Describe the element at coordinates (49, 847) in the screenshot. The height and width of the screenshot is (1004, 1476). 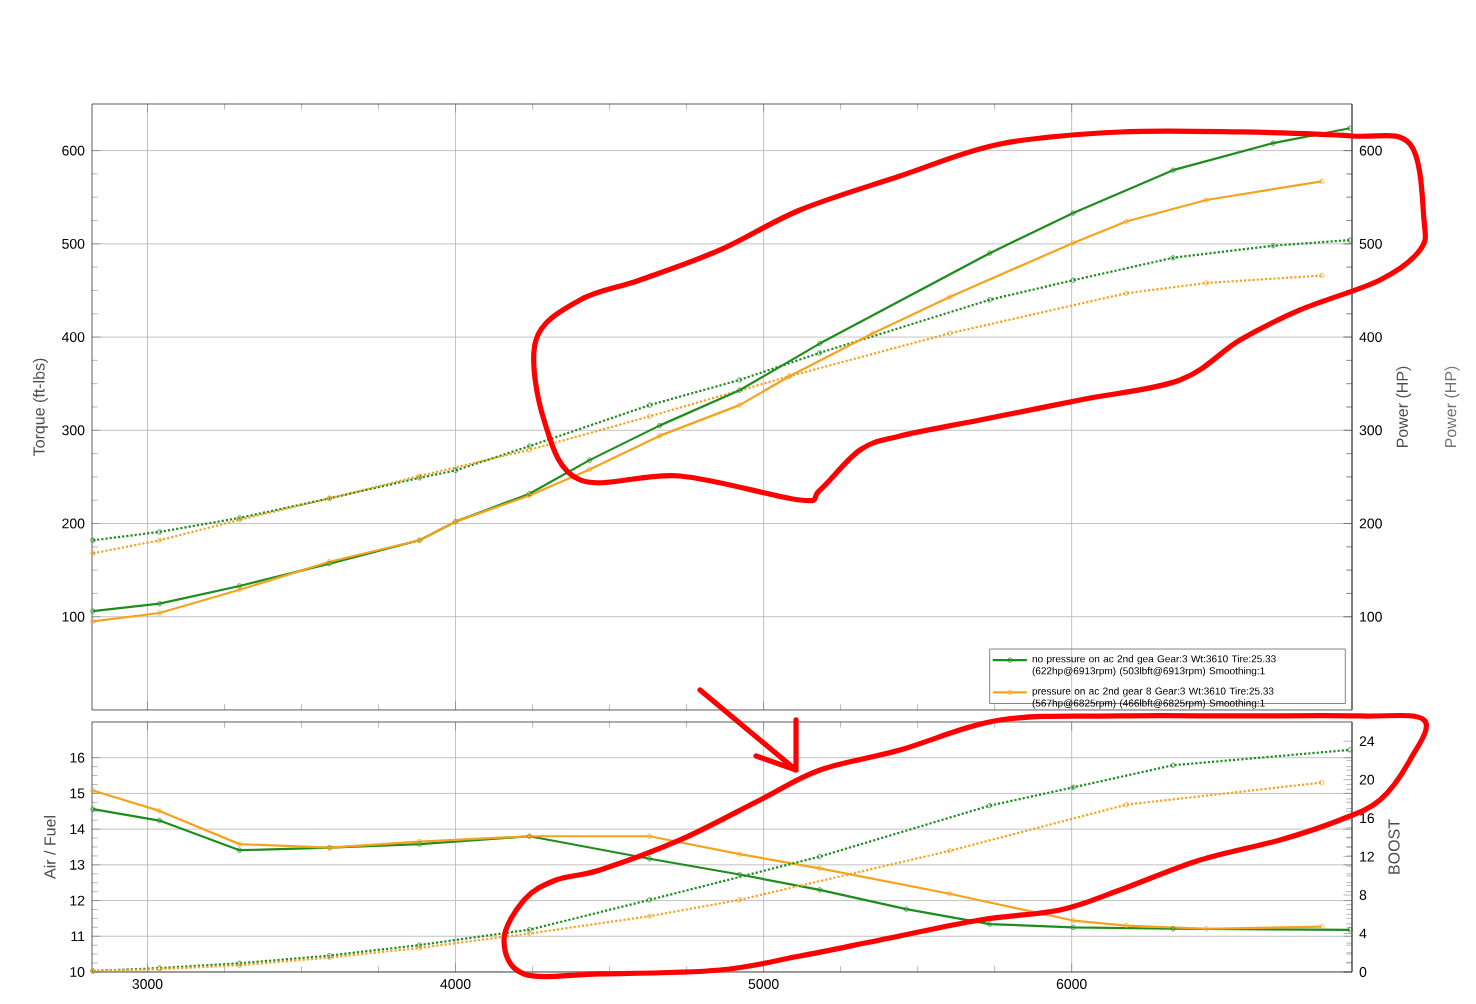
I see `y-axis-title: Air / Fuel` at that location.